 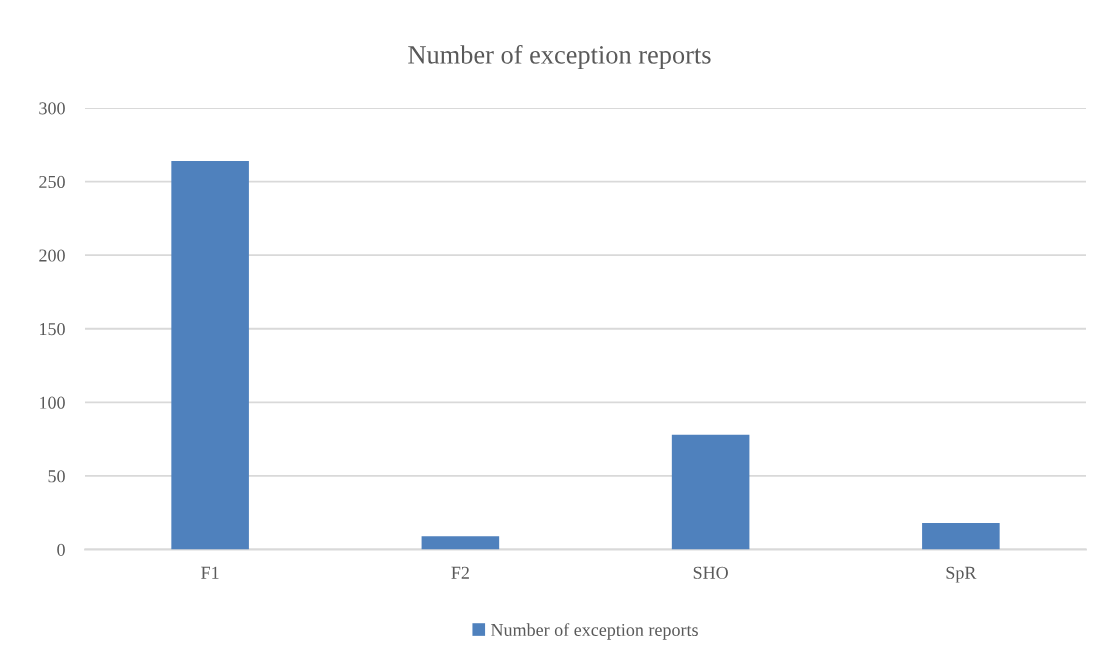 I want to click on y-tick-label: 150, so click(x=52, y=329).